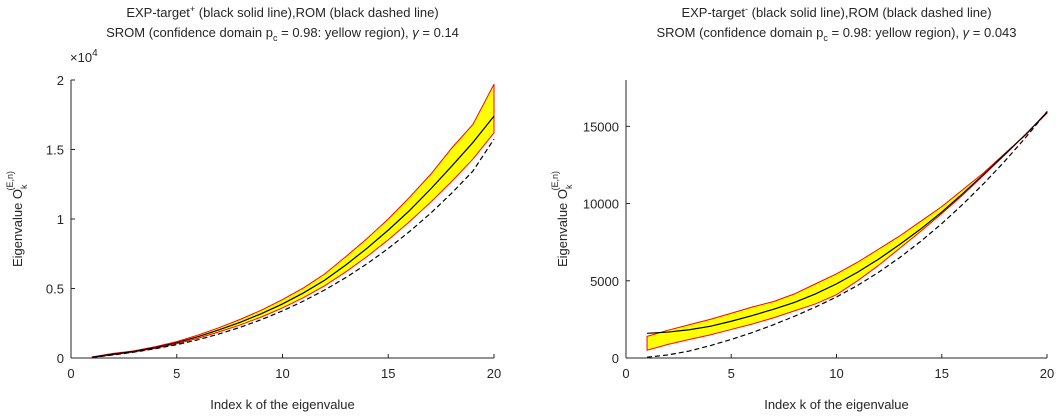 The image size is (1059, 419). I want to click on title-text: = 0.14, so click(439, 32).